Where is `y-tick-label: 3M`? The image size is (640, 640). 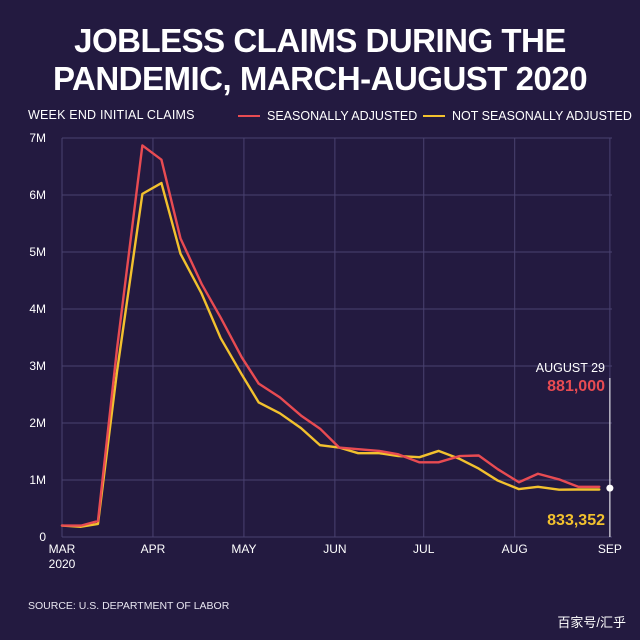
y-tick-label: 3M is located at coordinates (37, 366).